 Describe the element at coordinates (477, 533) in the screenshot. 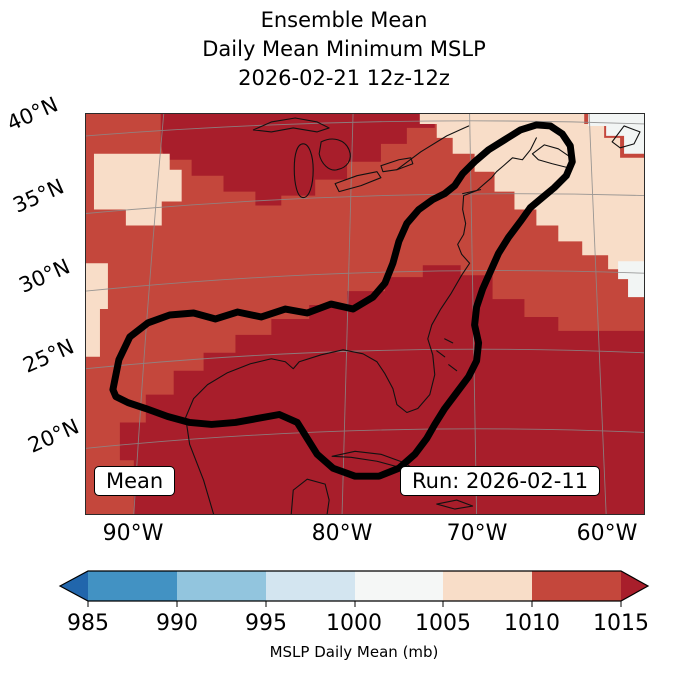

I see `xaxis-label-70w: 70°W` at that location.